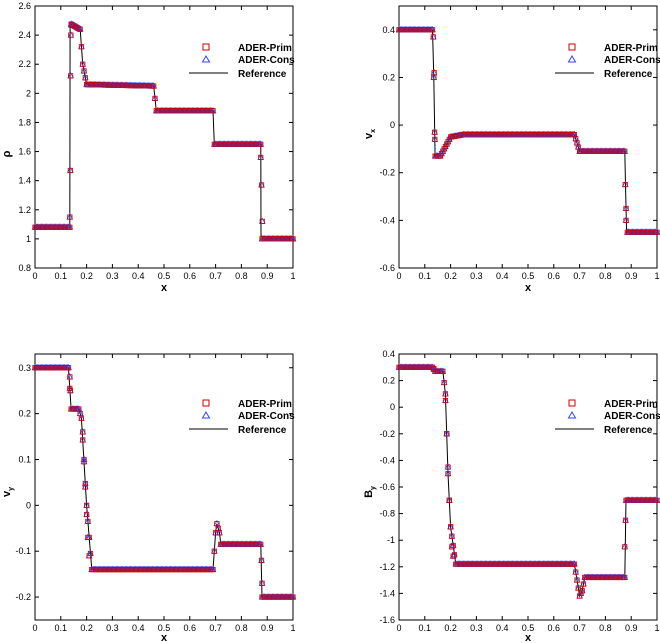 This screenshot has width=660, height=643. Describe the element at coordinates (387, 620) in the screenshot. I see `y-tick-label: -1.6` at that location.